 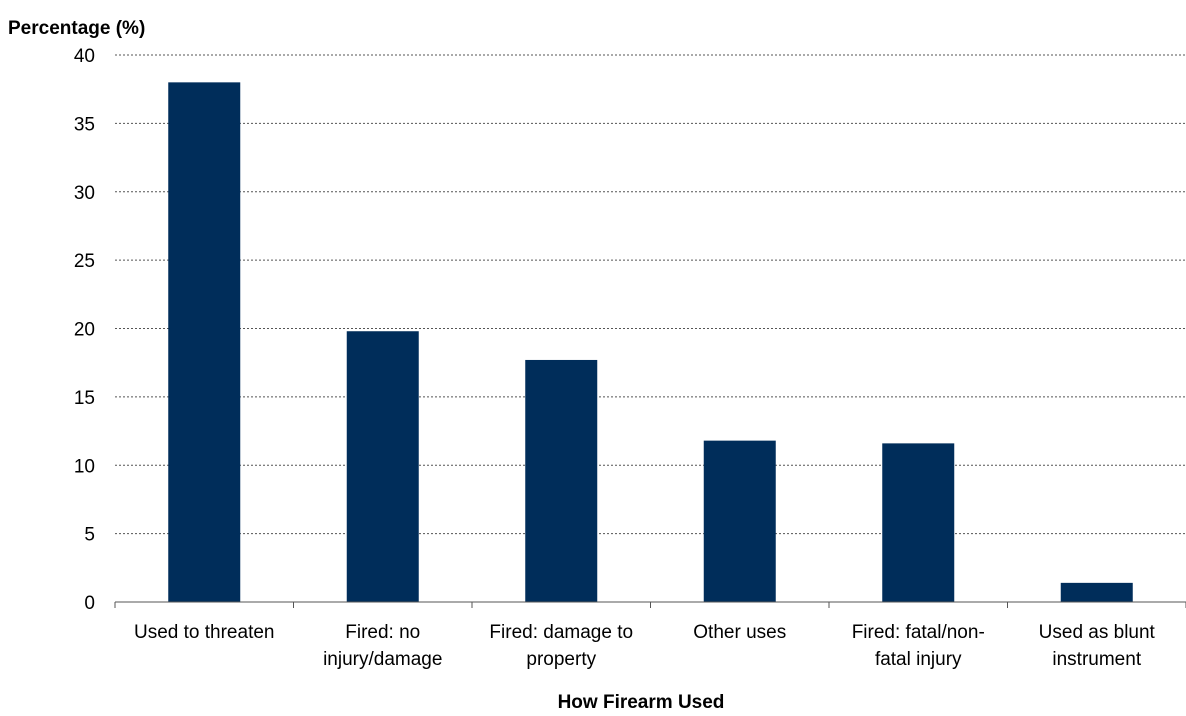 What do you see at coordinates (918, 659) in the screenshot?
I see `x-category-label: fatal injury` at bounding box center [918, 659].